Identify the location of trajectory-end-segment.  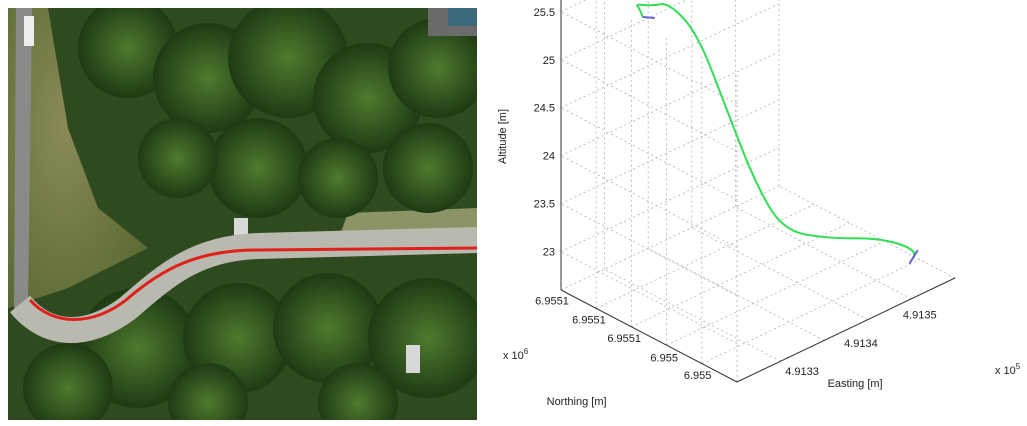
(913, 257).